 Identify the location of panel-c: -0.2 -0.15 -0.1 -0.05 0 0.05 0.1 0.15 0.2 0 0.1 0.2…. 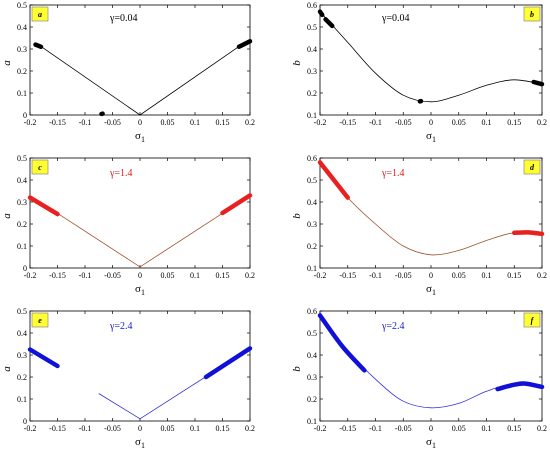
(128, 225).